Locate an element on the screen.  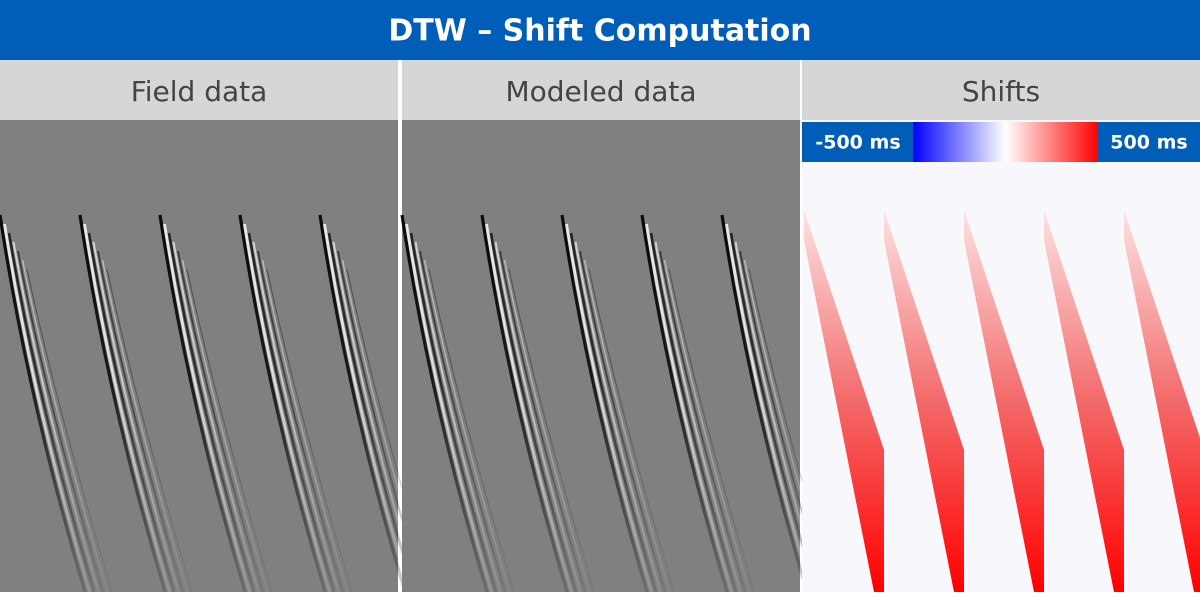
colorbar-max-label: 500 ms is located at coordinates (1148, 143).